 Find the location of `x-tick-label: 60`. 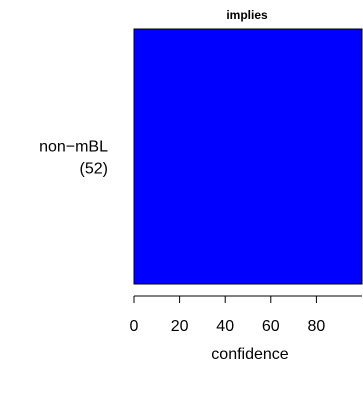

x-tick-label: 60 is located at coordinates (271, 326).